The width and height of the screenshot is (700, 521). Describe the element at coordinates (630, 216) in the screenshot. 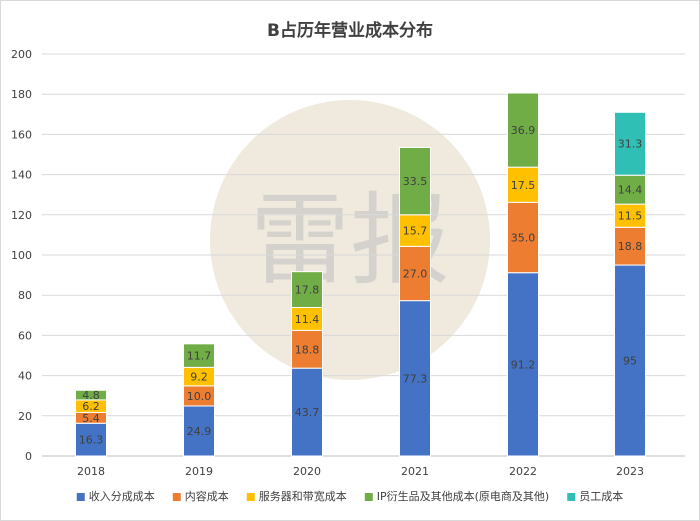

I see `data-label: 11.5` at that location.